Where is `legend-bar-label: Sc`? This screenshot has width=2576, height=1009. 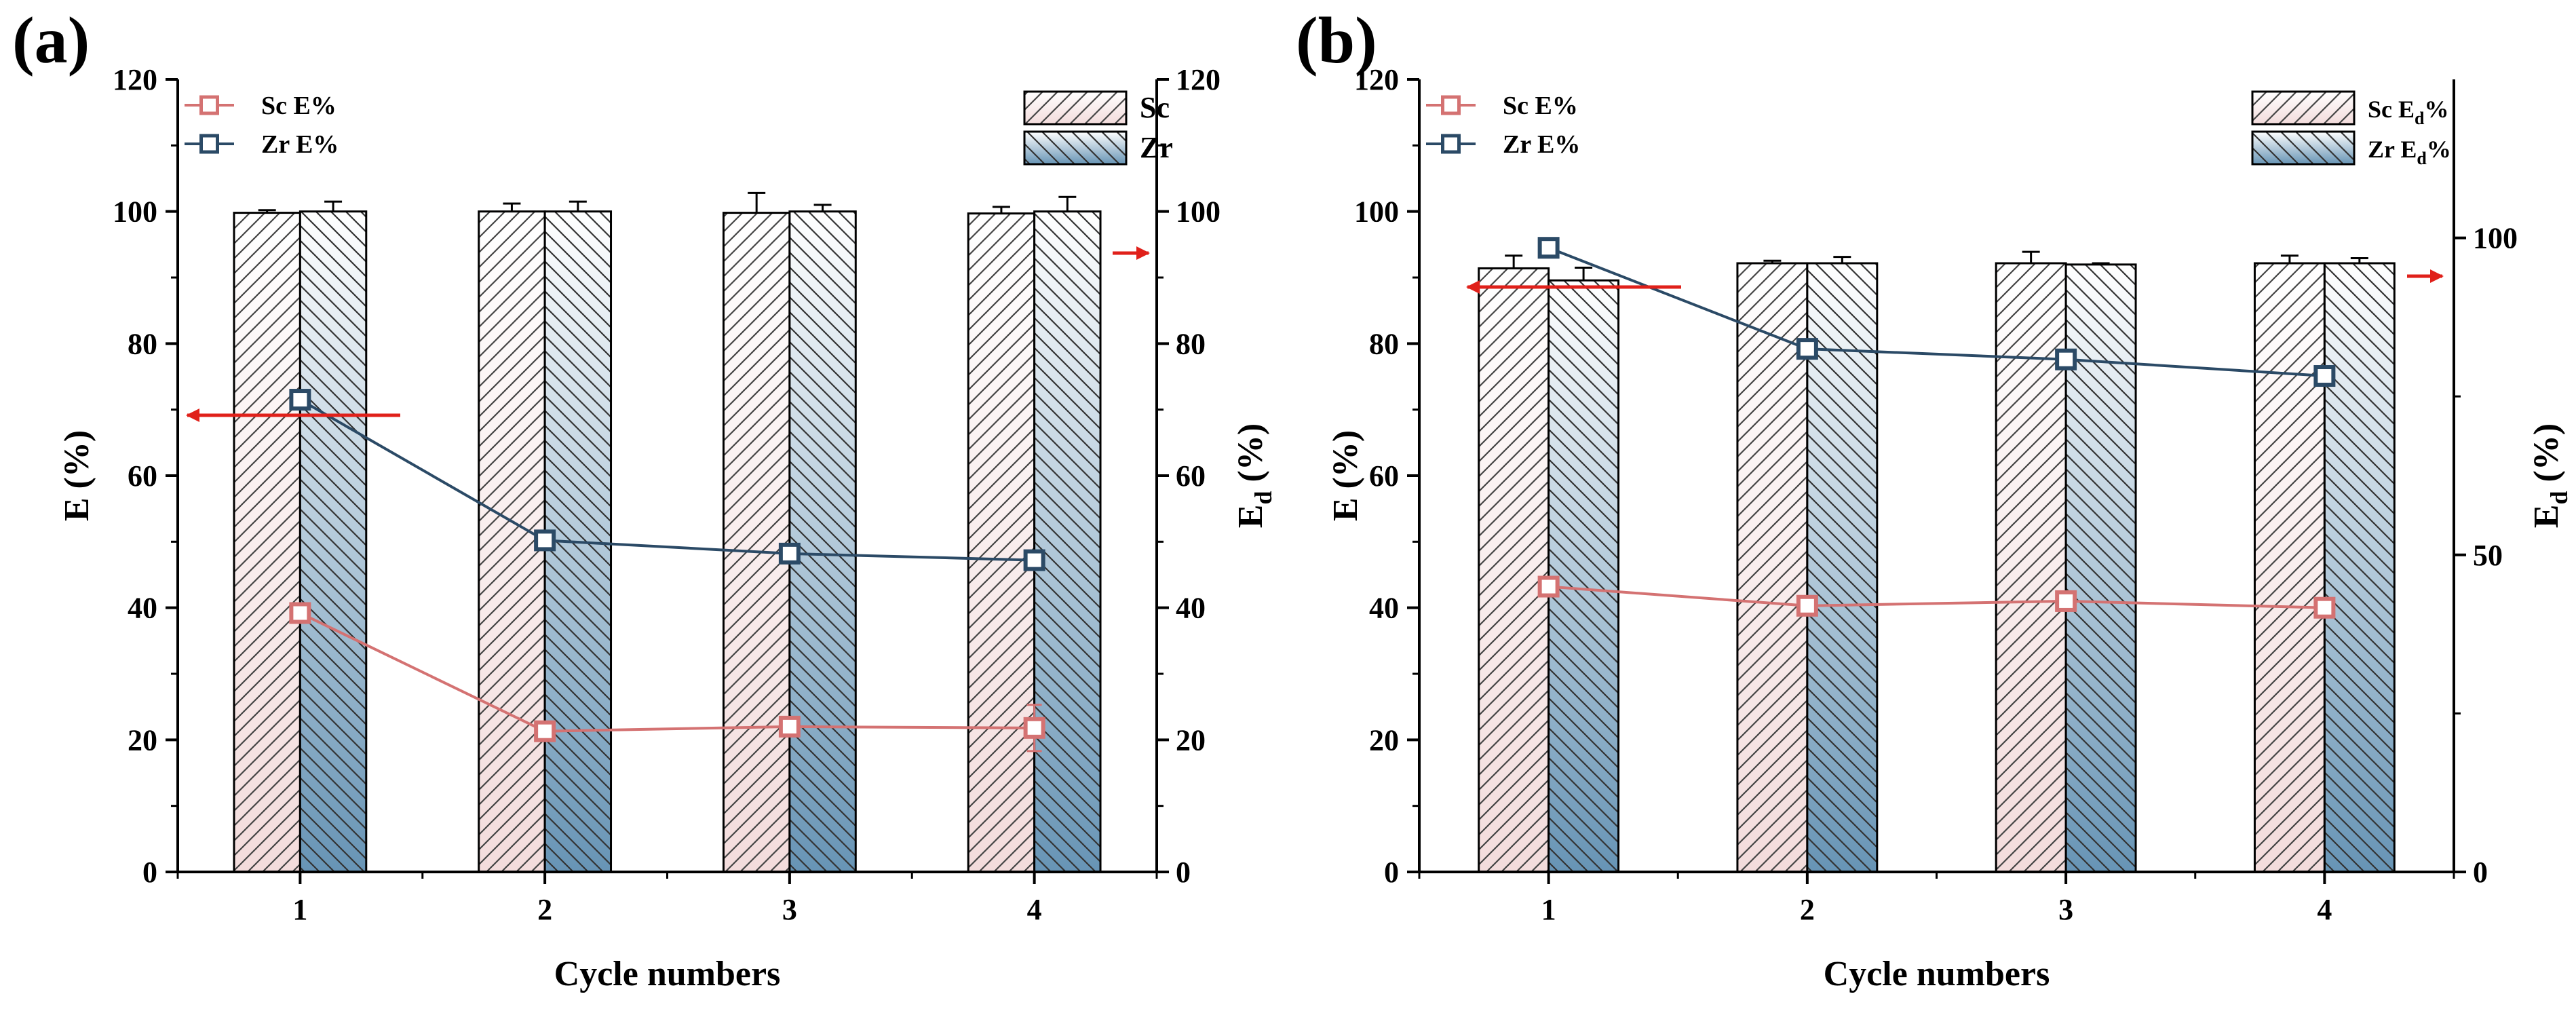 legend-bar-label: Sc is located at coordinates (1155, 107).